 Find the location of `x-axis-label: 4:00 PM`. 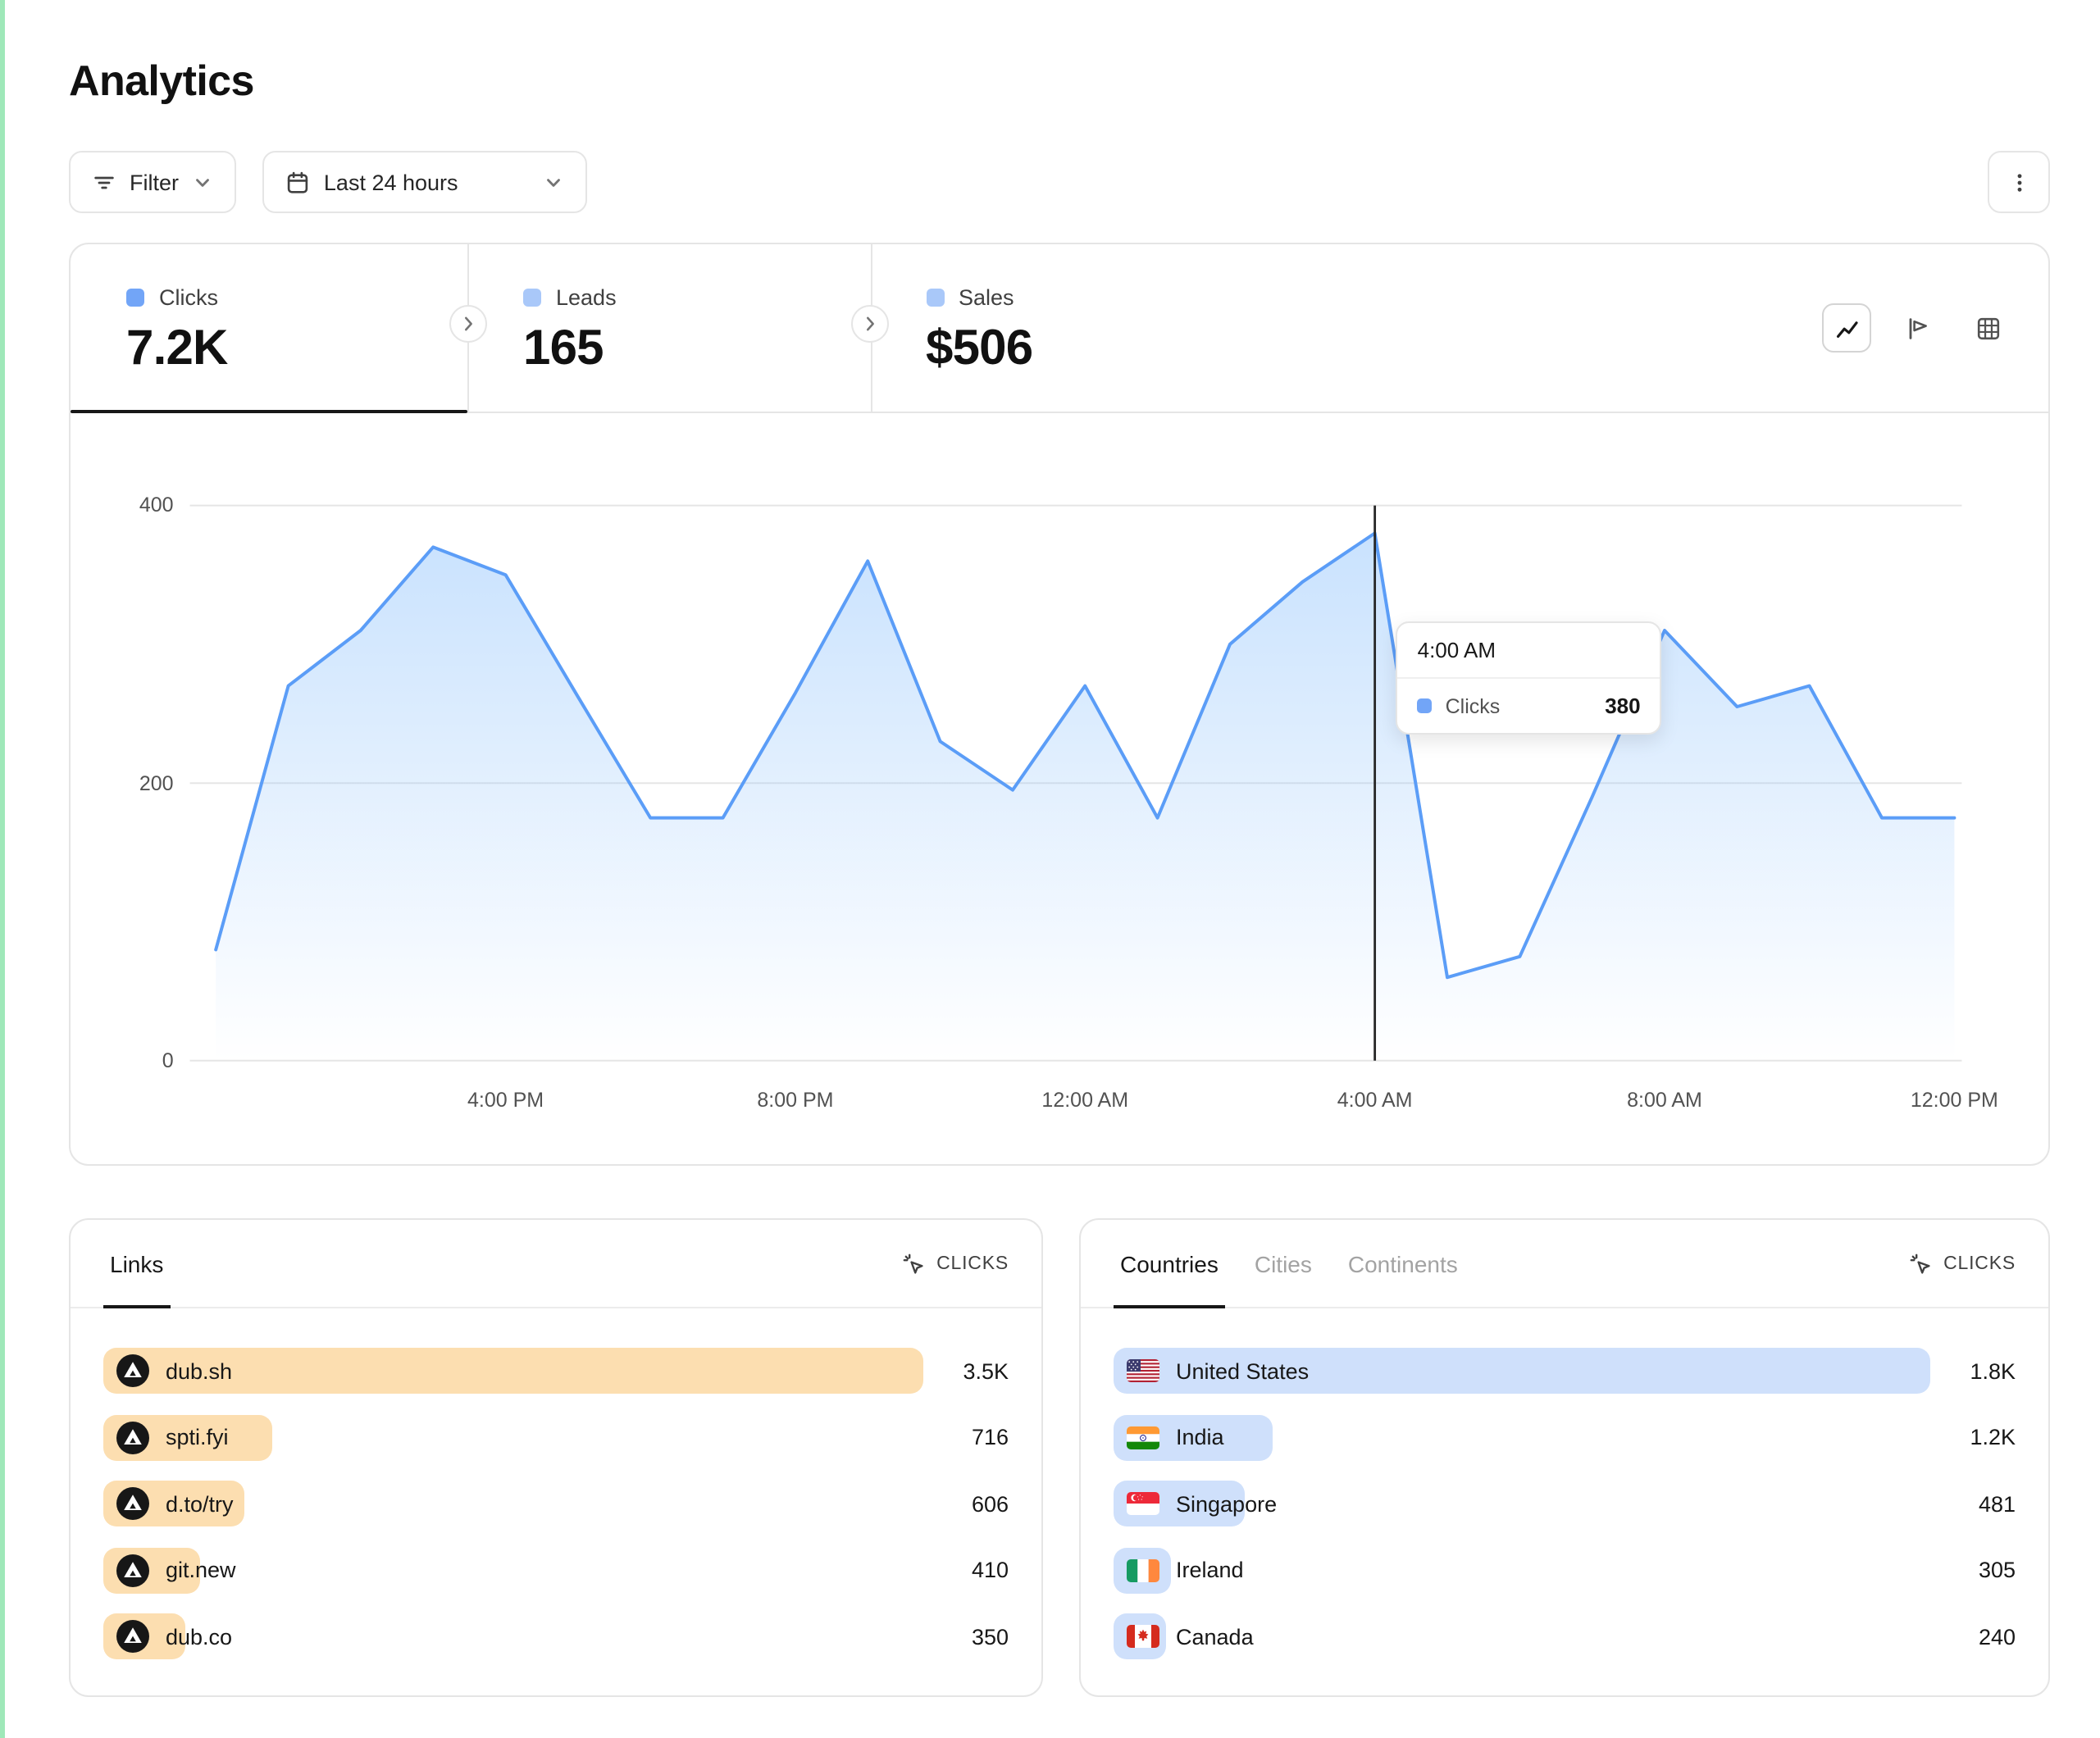

x-axis-label: 4:00 PM is located at coordinates (505, 1100).